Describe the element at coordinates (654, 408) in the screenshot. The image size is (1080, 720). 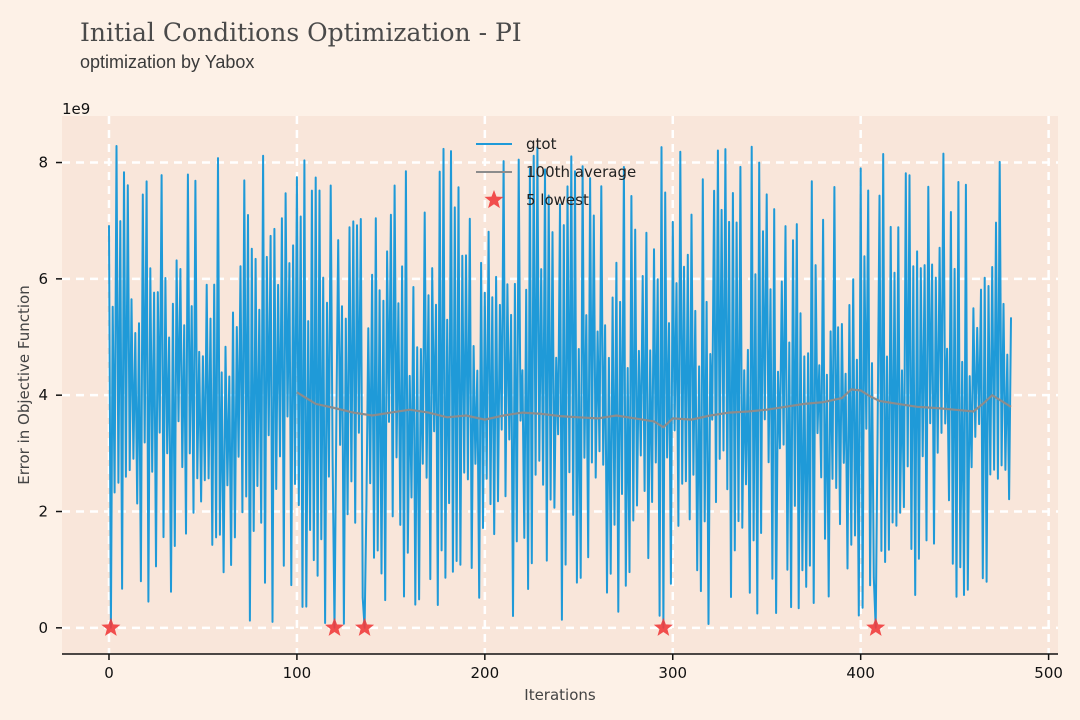
I see `series-line-100th-average` at that location.